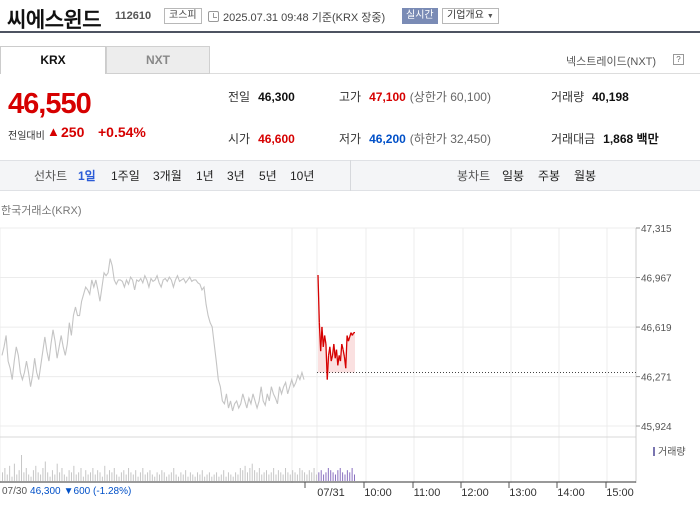 The width and height of the screenshot is (700, 505). Describe the element at coordinates (656, 279) in the screenshot. I see `y-tick-label: 46,967` at that location.